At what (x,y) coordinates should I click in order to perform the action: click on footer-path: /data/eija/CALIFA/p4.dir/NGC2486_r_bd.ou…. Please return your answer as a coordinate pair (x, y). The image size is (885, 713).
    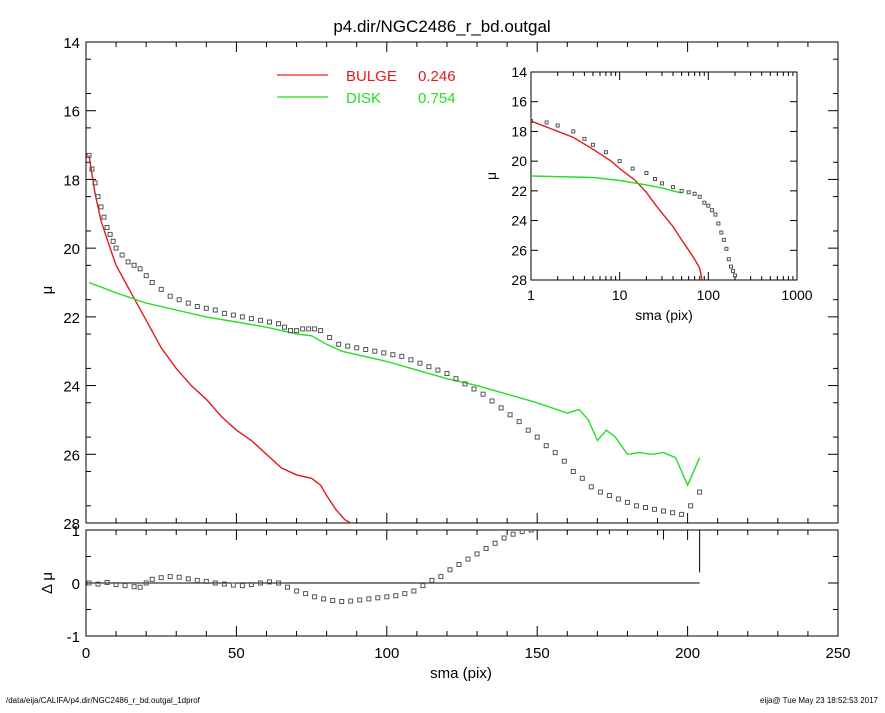
    Looking at the image, I should click on (103, 700).